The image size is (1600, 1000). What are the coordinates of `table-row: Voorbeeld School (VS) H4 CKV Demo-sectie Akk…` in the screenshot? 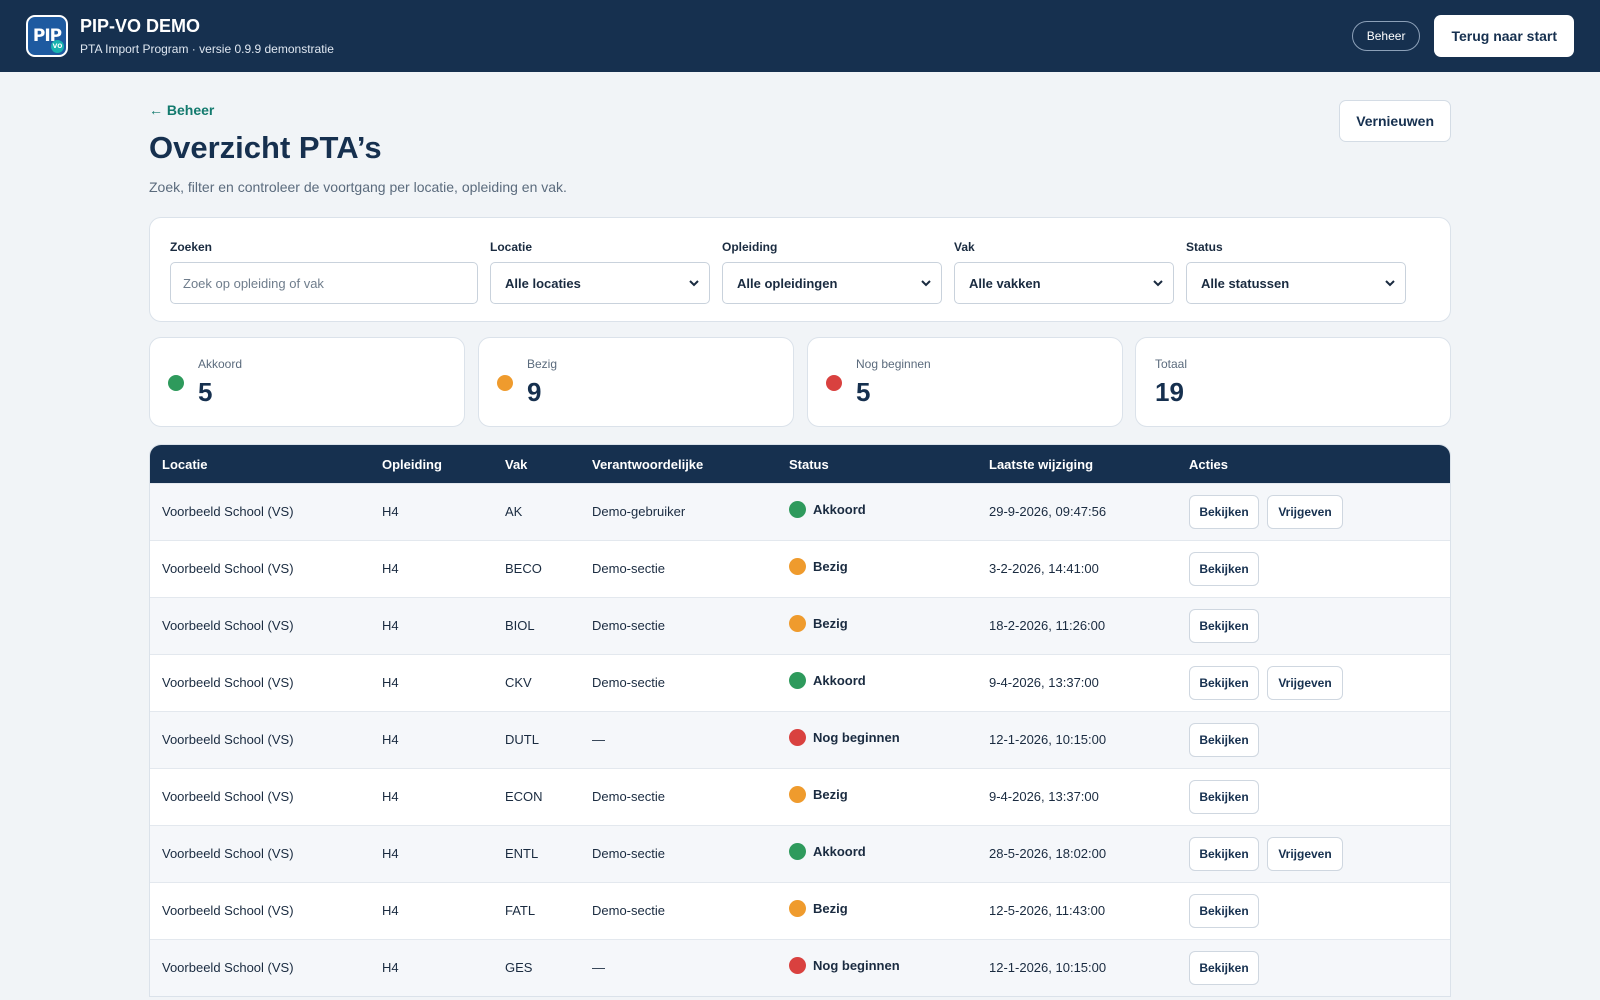 It's located at (800, 682).